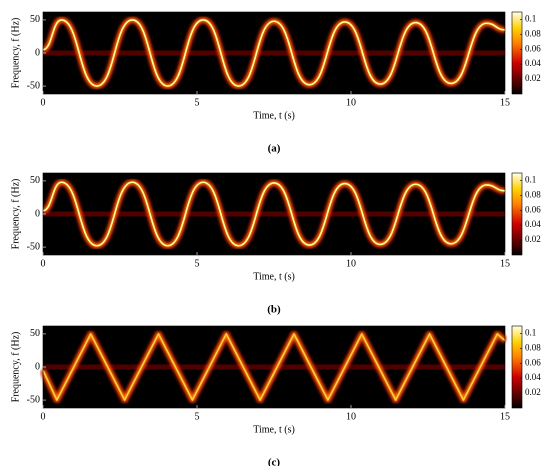 This screenshot has height=466, width=550. I want to click on caption: (b), so click(274, 310).